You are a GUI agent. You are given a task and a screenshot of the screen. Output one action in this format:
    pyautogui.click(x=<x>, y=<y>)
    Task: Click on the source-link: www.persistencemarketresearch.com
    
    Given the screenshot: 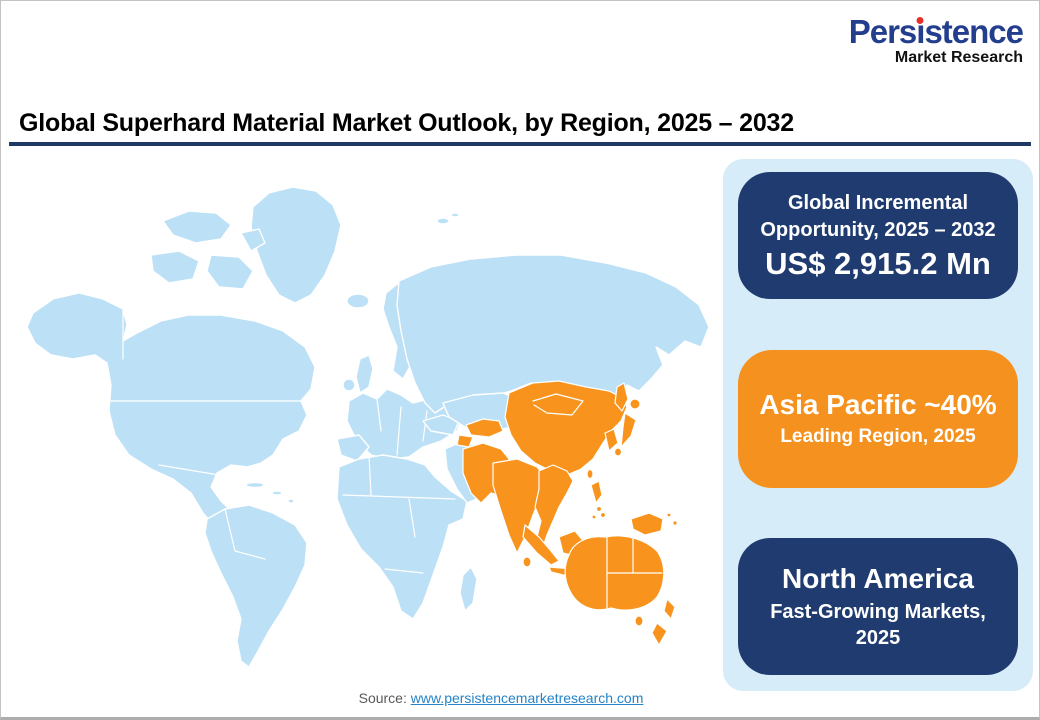 What is the action you would take?
    pyautogui.click(x=527, y=698)
    